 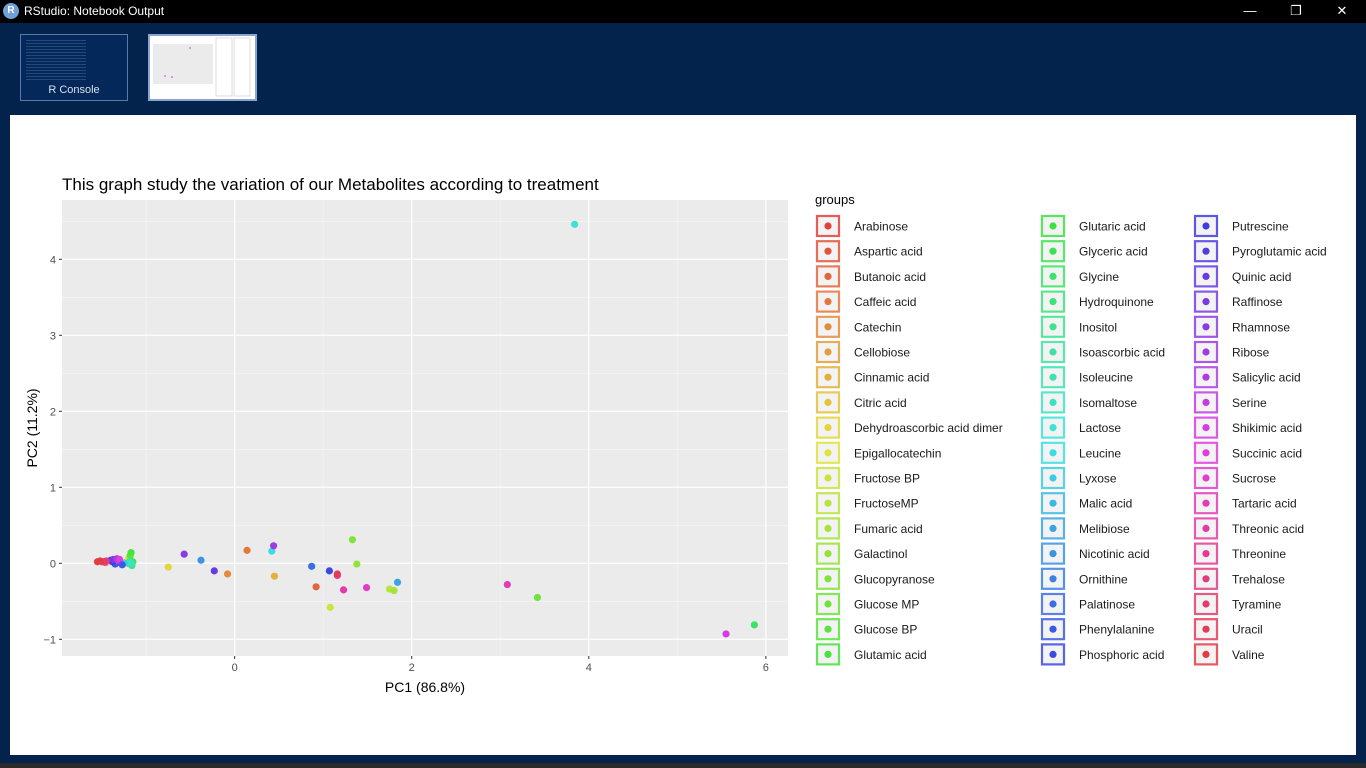 What do you see at coordinates (888, 529) in the screenshot?
I see `legend-label: Fumaric acid` at bounding box center [888, 529].